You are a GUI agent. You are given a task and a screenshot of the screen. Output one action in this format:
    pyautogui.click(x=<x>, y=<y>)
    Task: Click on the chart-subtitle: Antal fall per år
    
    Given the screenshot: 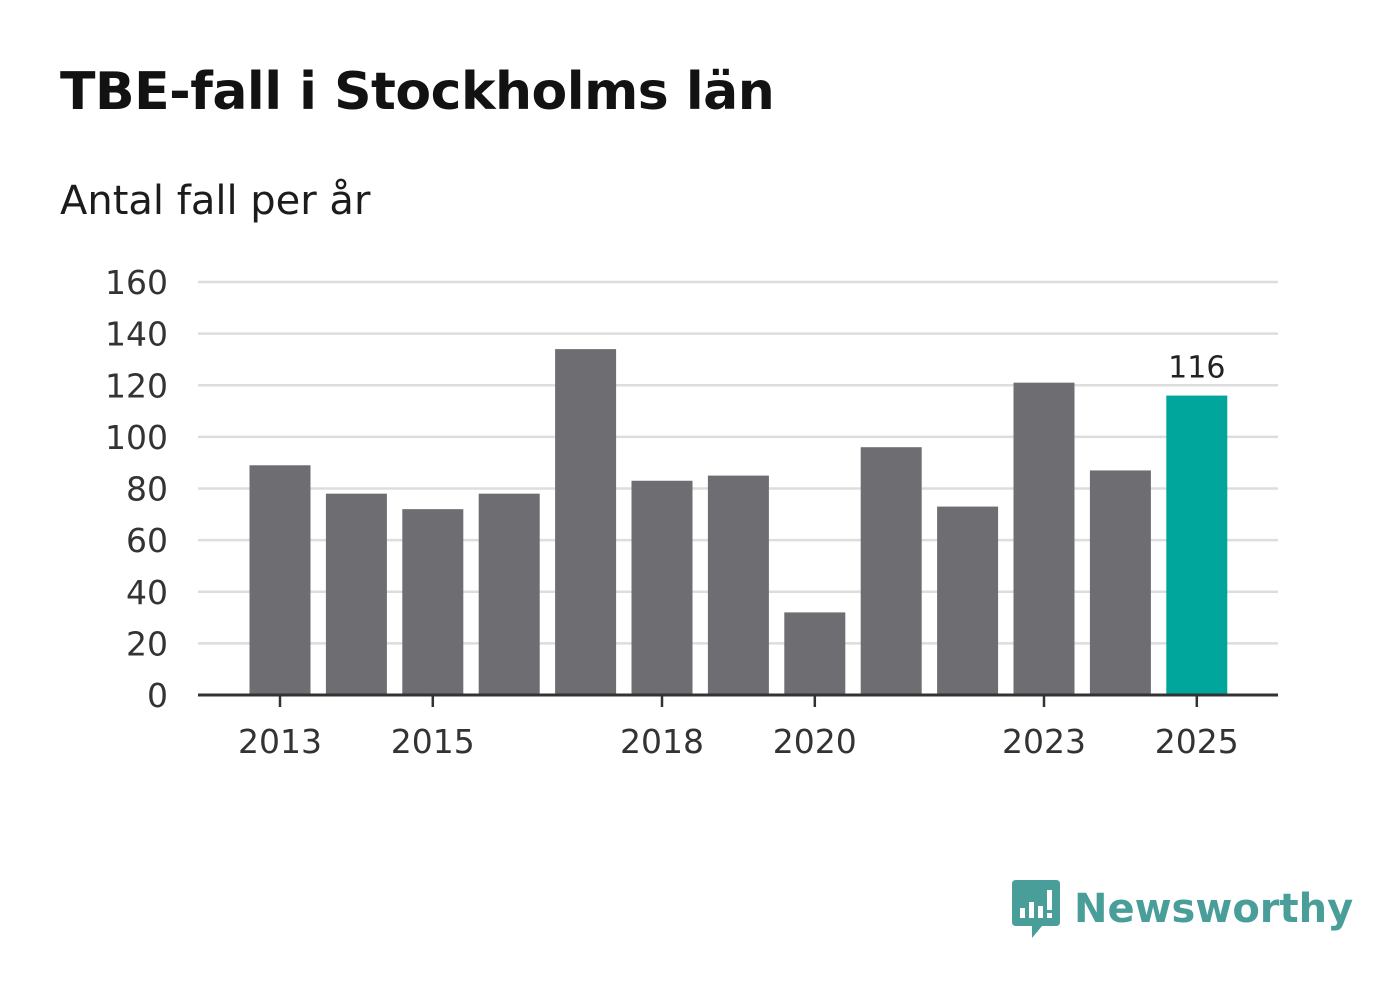 What is the action you would take?
    pyautogui.click(x=215, y=201)
    